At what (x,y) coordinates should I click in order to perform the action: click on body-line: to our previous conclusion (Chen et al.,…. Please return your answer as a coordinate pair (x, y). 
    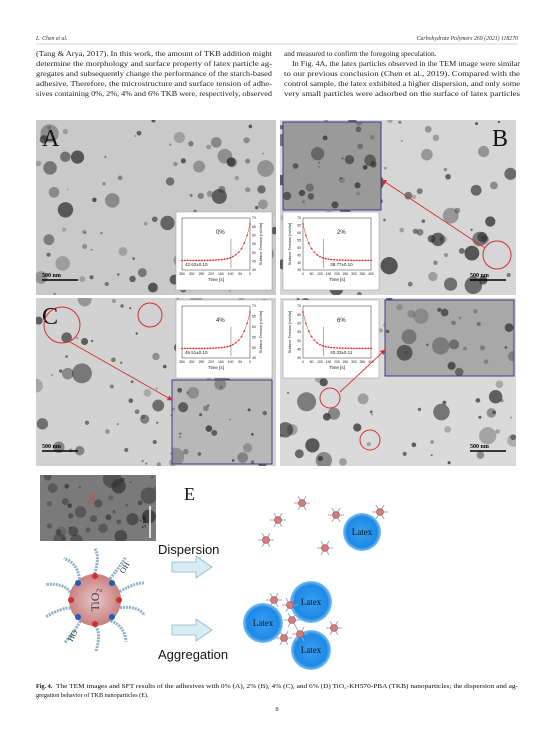
    Looking at the image, I should click on (402, 73).